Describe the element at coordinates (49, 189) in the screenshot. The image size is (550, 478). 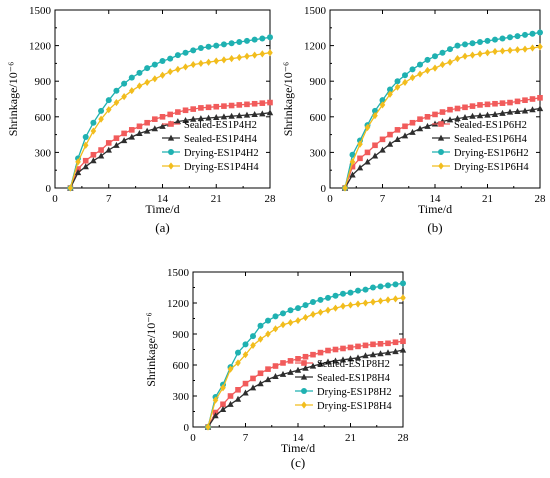
I see `y-tick-label: 0` at that location.